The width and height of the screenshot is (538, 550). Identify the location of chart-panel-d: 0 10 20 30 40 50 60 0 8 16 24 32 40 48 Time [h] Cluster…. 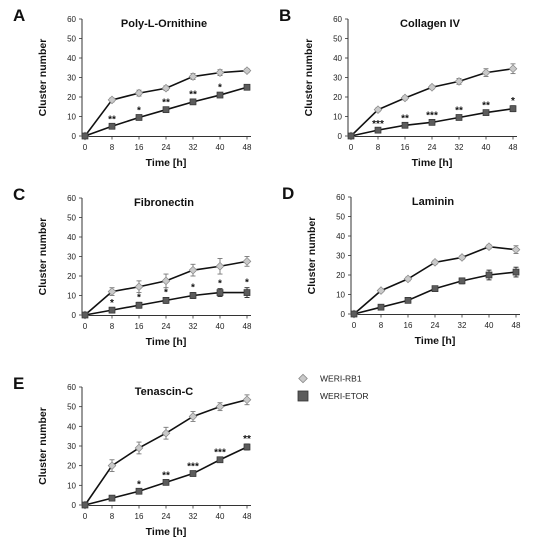
(401, 265).